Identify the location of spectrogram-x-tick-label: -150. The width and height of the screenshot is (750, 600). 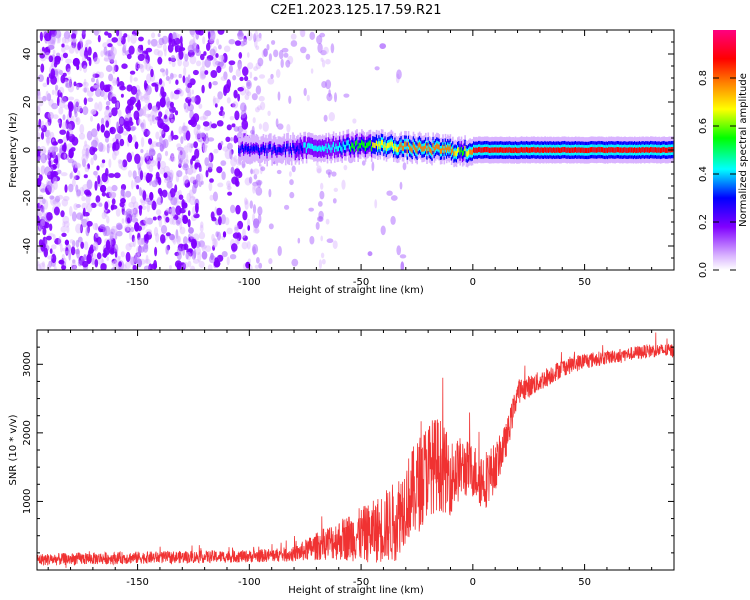
(137, 282).